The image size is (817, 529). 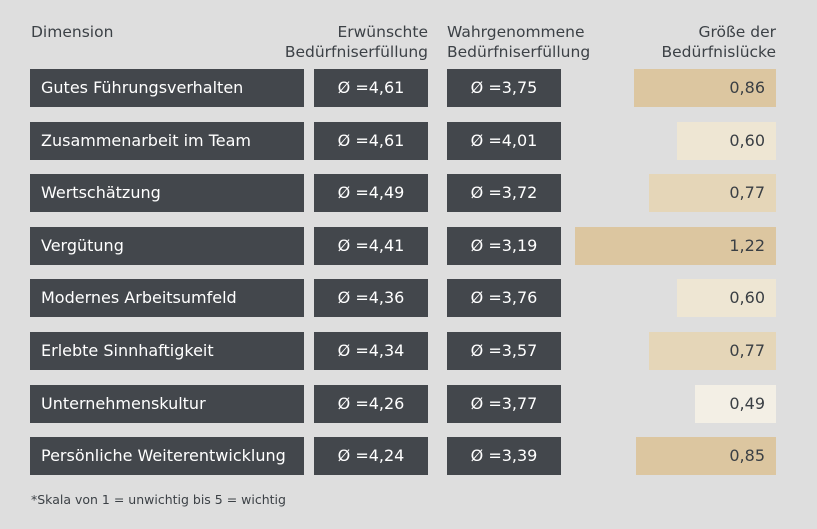 What do you see at coordinates (167, 298) in the screenshot?
I see `dimension-cell: Modernes Arbeitsumfeld` at bounding box center [167, 298].